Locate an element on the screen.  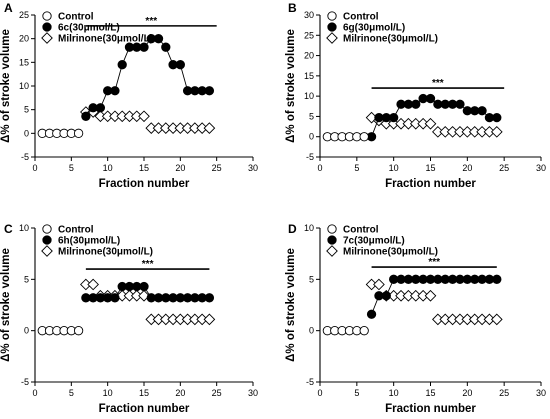
panel-letter: D is located at coordinates (292, 229).